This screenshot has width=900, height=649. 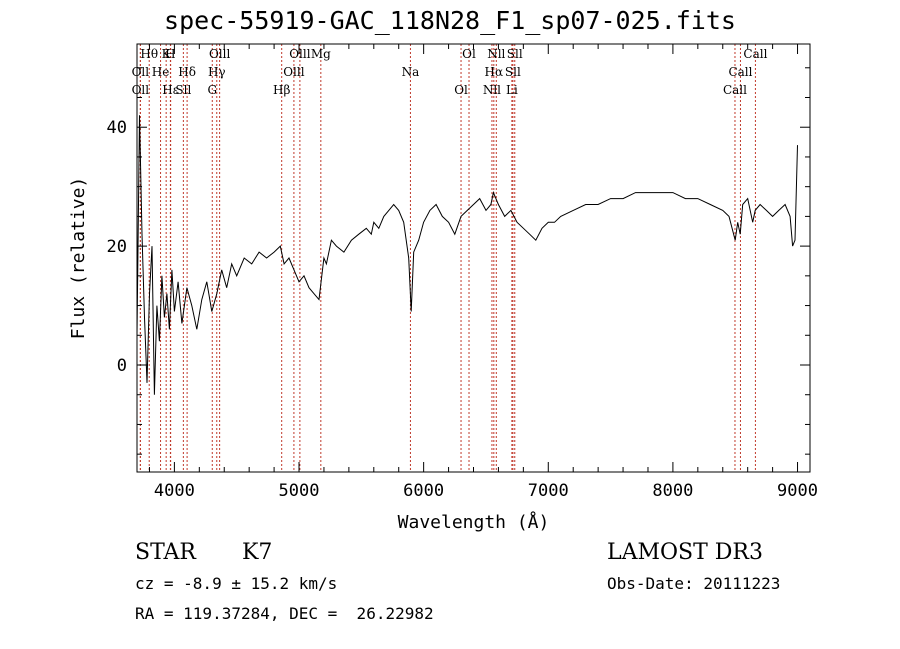 What do you see at coordinates (423, 491) in the screenshot?
I see `x-tick-label: 6000` at bounding box center [423, 491].